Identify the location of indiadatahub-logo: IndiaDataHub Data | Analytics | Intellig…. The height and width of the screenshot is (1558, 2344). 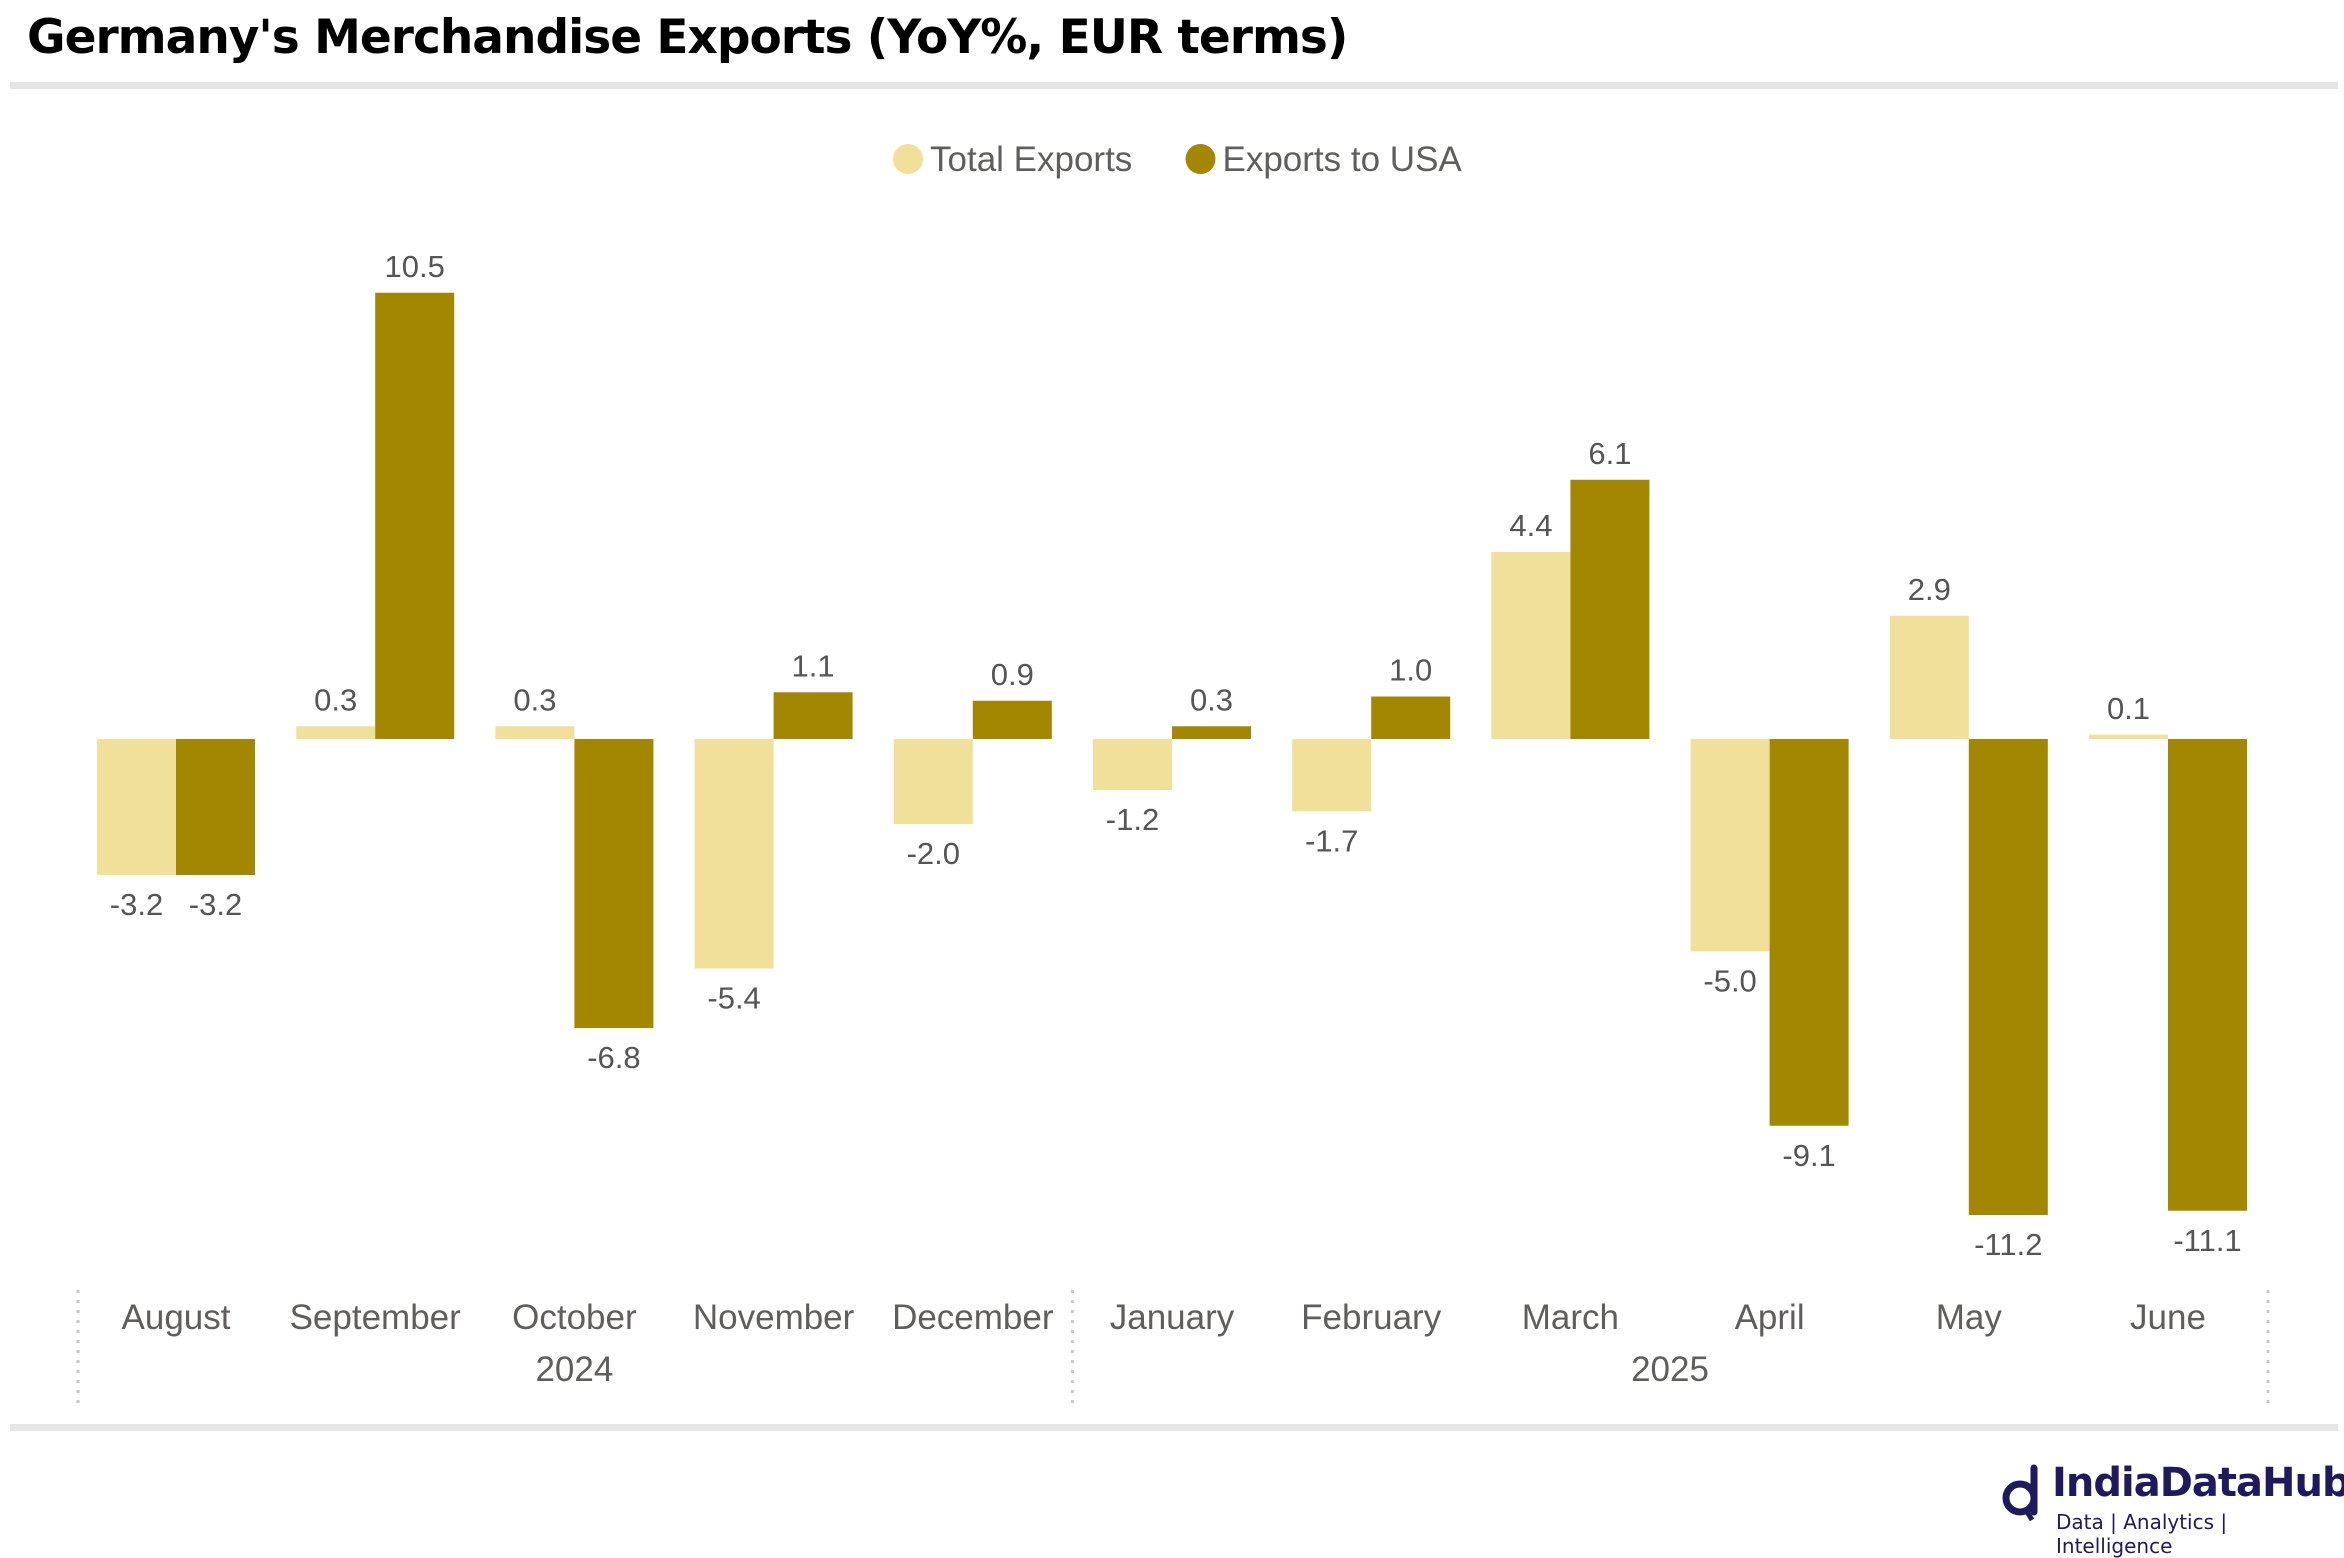
(2172, 1509).